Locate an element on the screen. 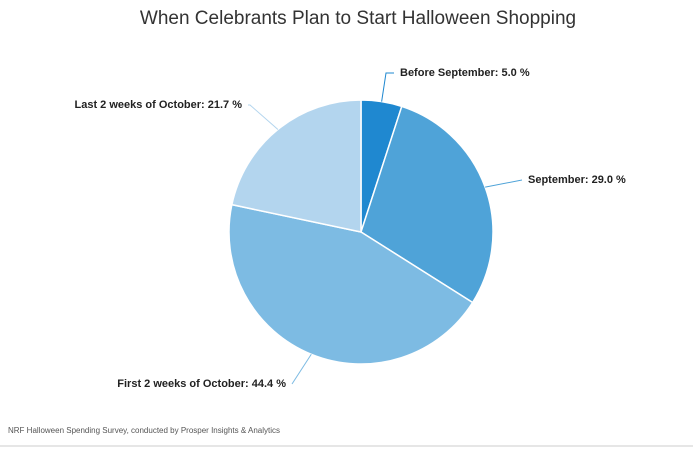 The width and height of the screenshot is (693, 450). data-label: September: 29.0 % is located at coordinates (577, 180).